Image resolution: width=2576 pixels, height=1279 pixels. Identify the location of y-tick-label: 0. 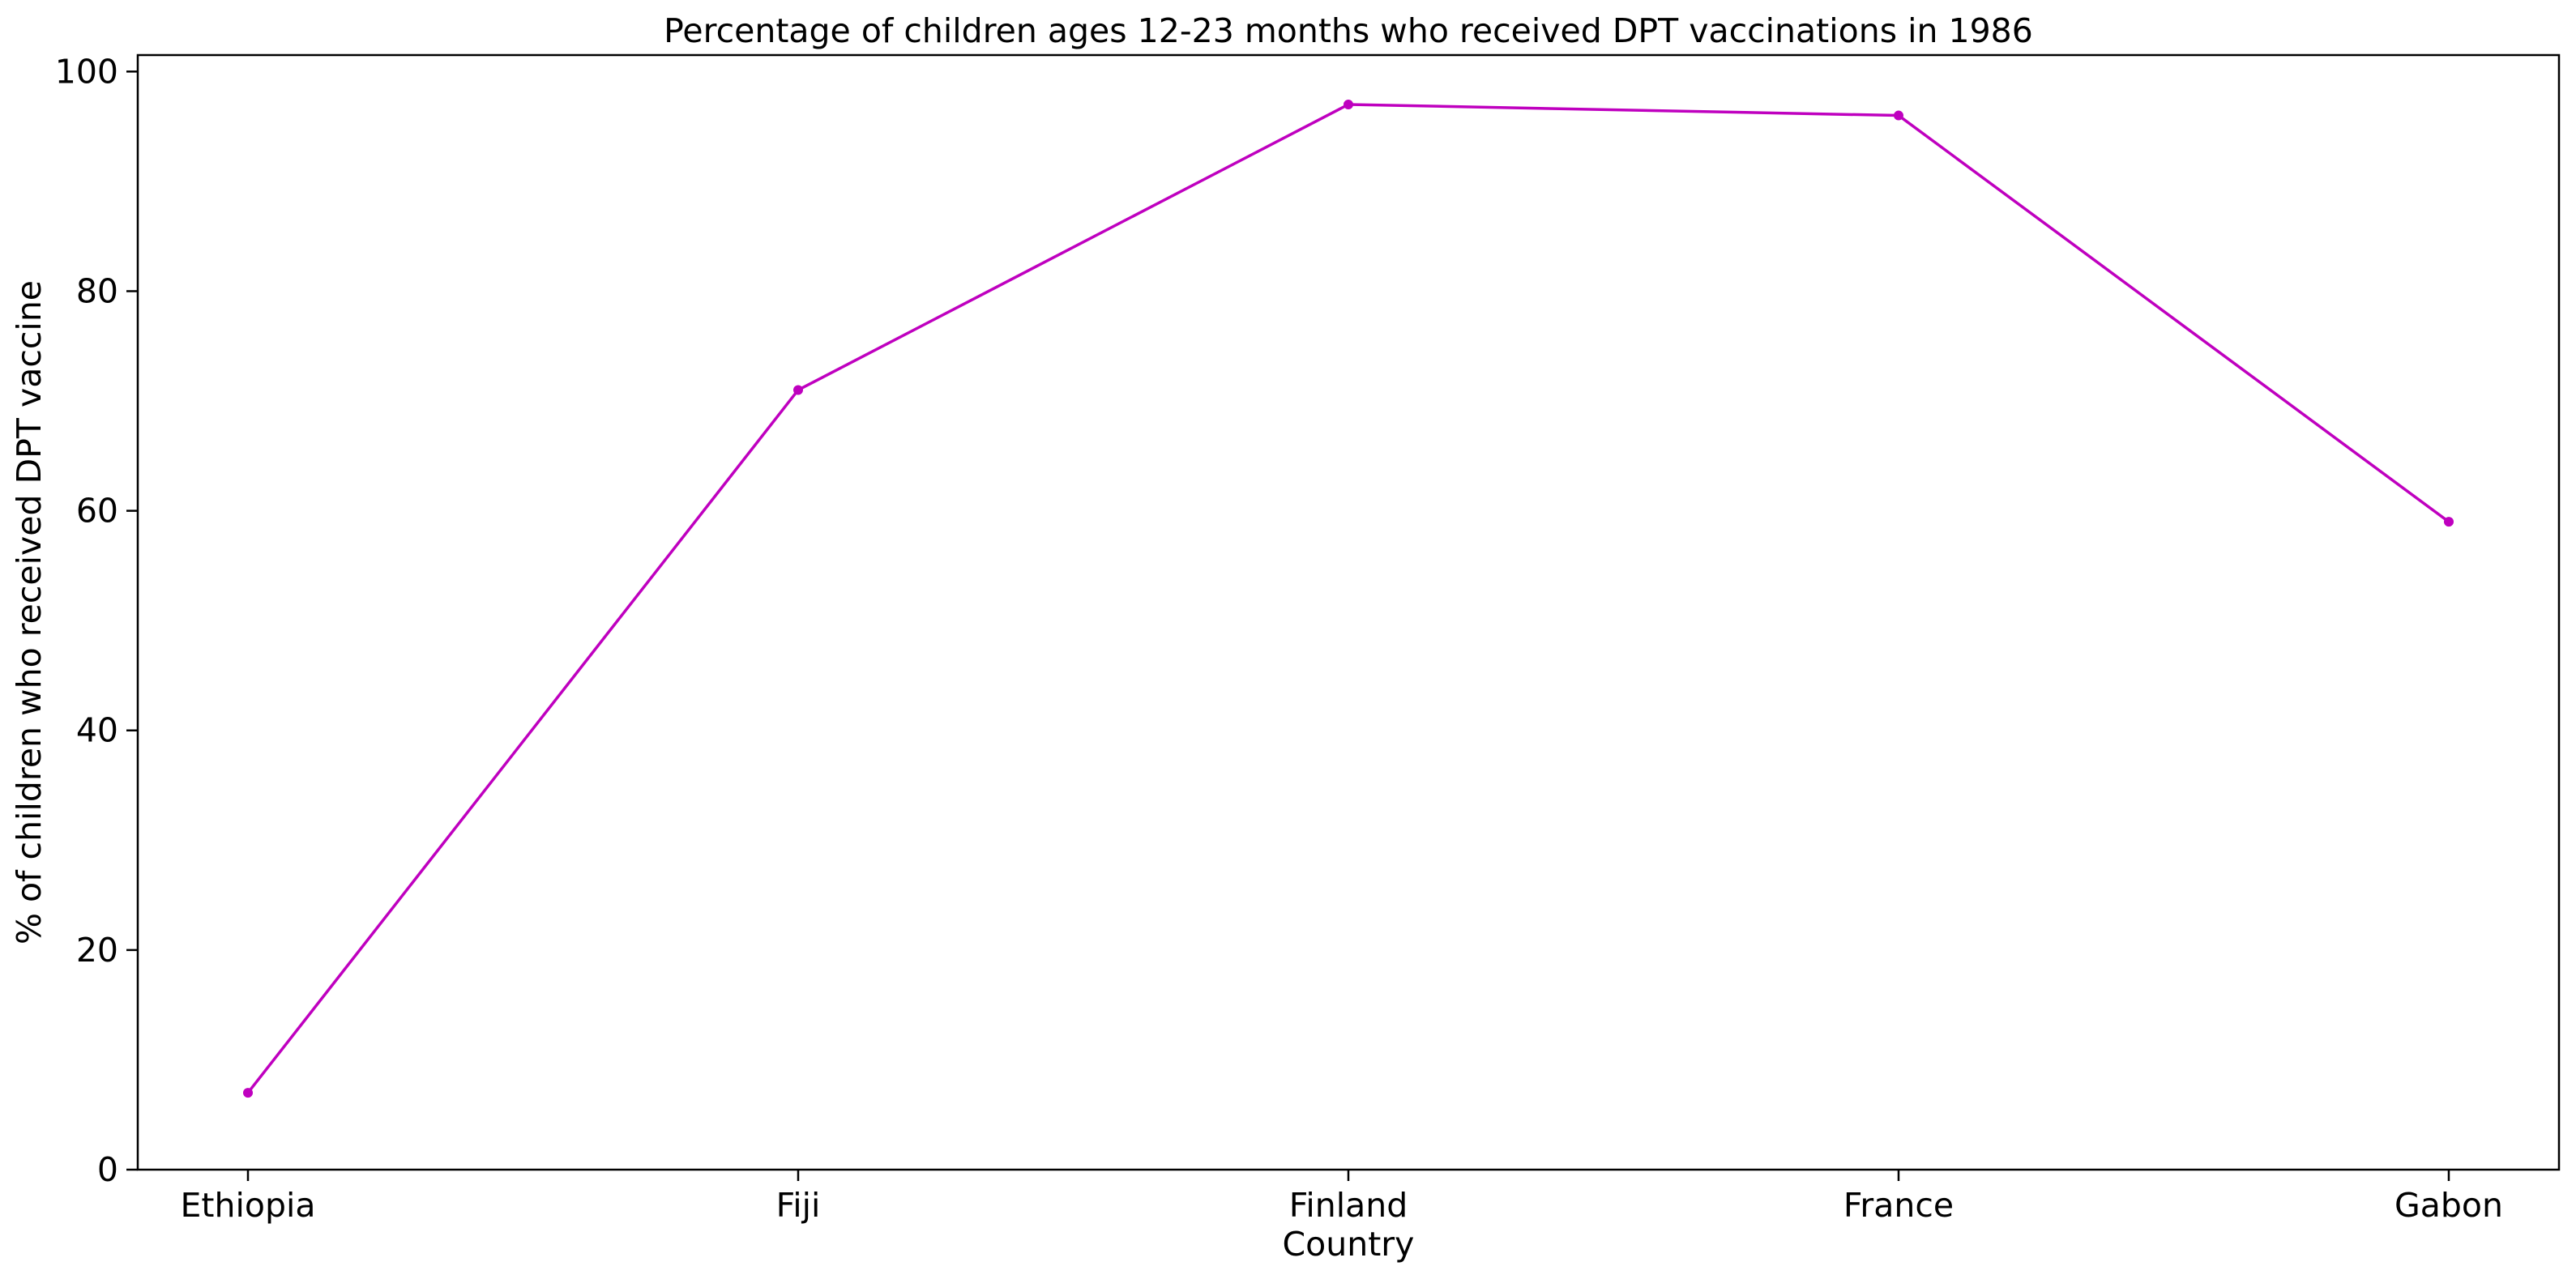
(107, 1169).